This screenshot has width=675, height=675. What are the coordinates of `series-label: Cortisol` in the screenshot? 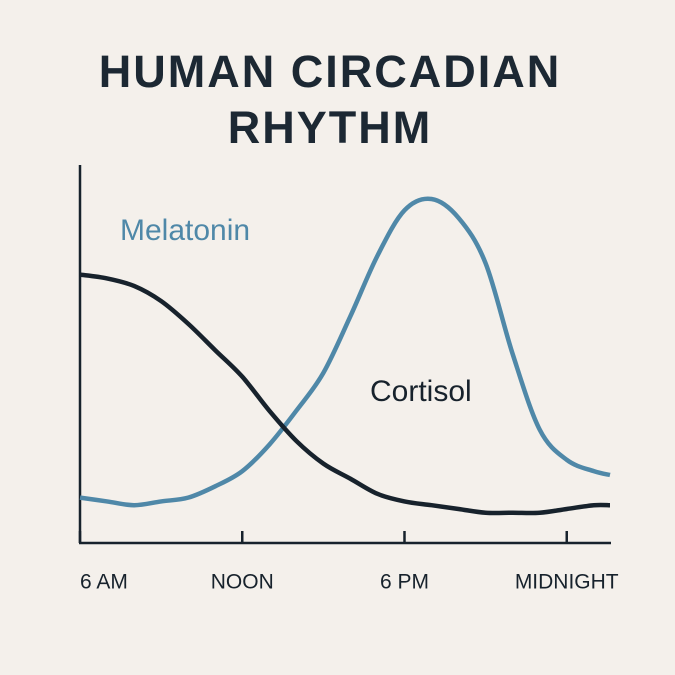 It's located at (421, 391).